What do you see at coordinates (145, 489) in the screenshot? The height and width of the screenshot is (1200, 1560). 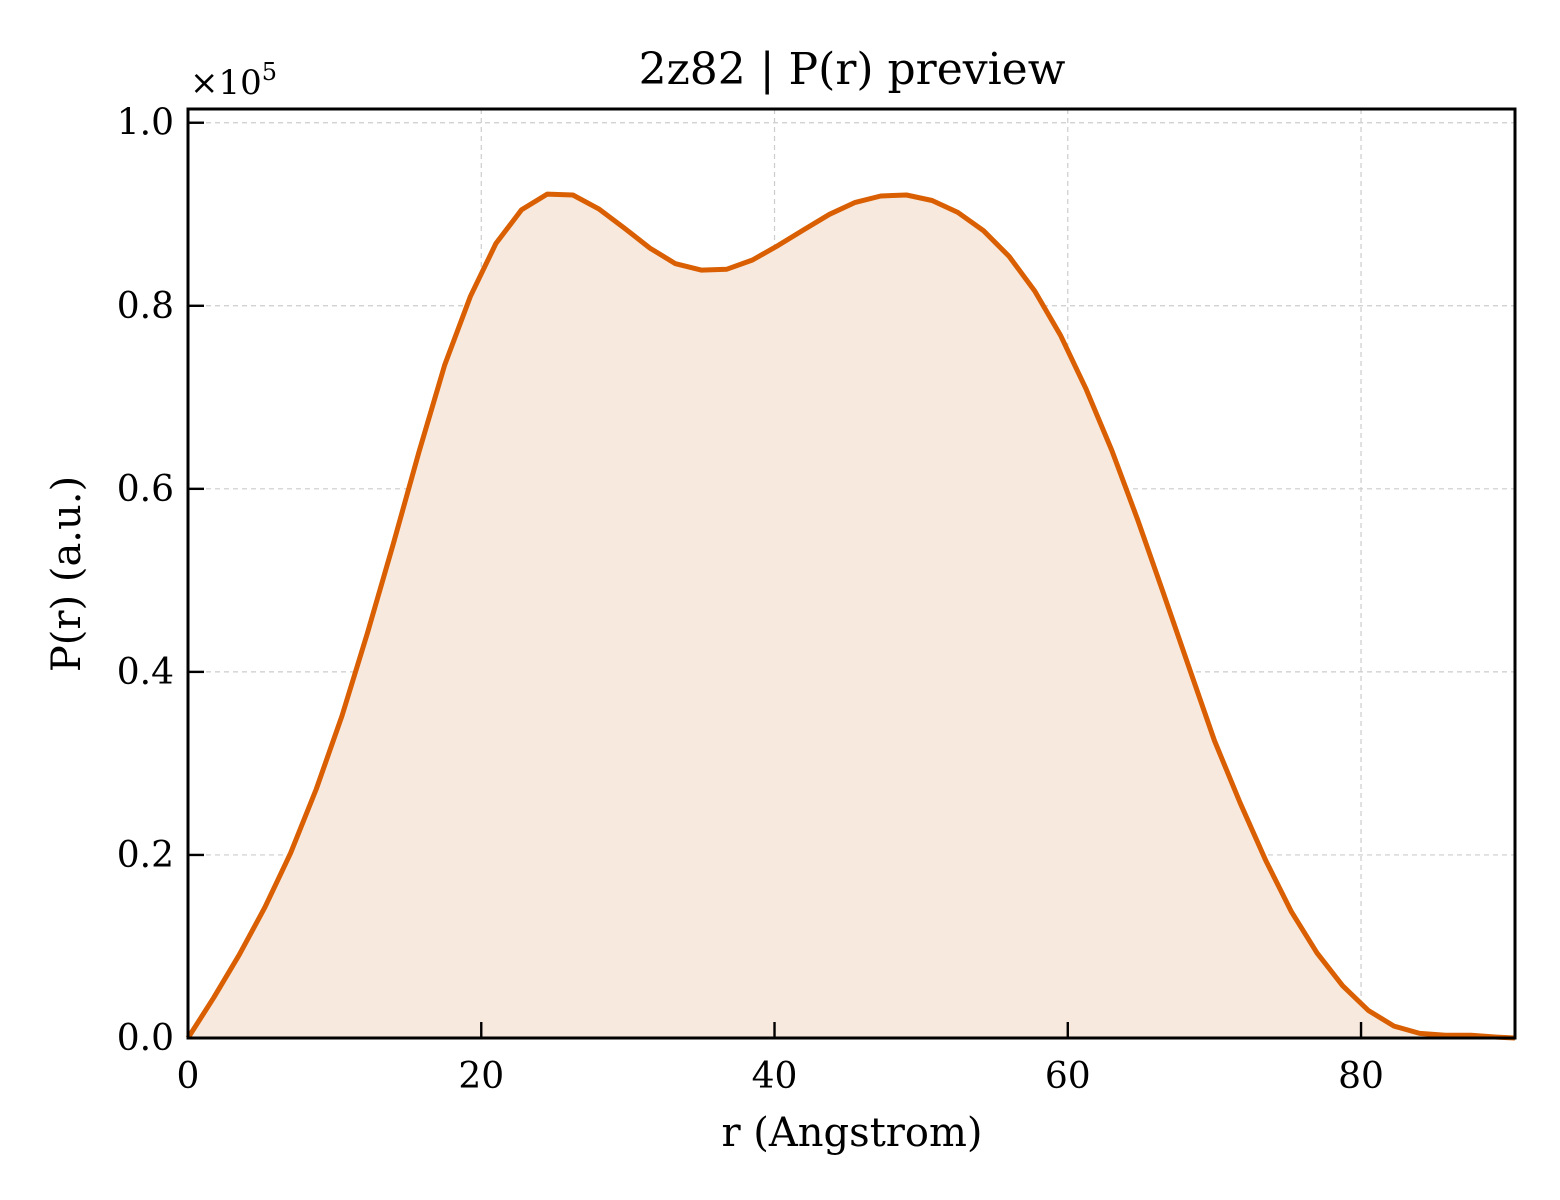 I see `y-tick-label: 0.6` at bounding box center [145, 489].